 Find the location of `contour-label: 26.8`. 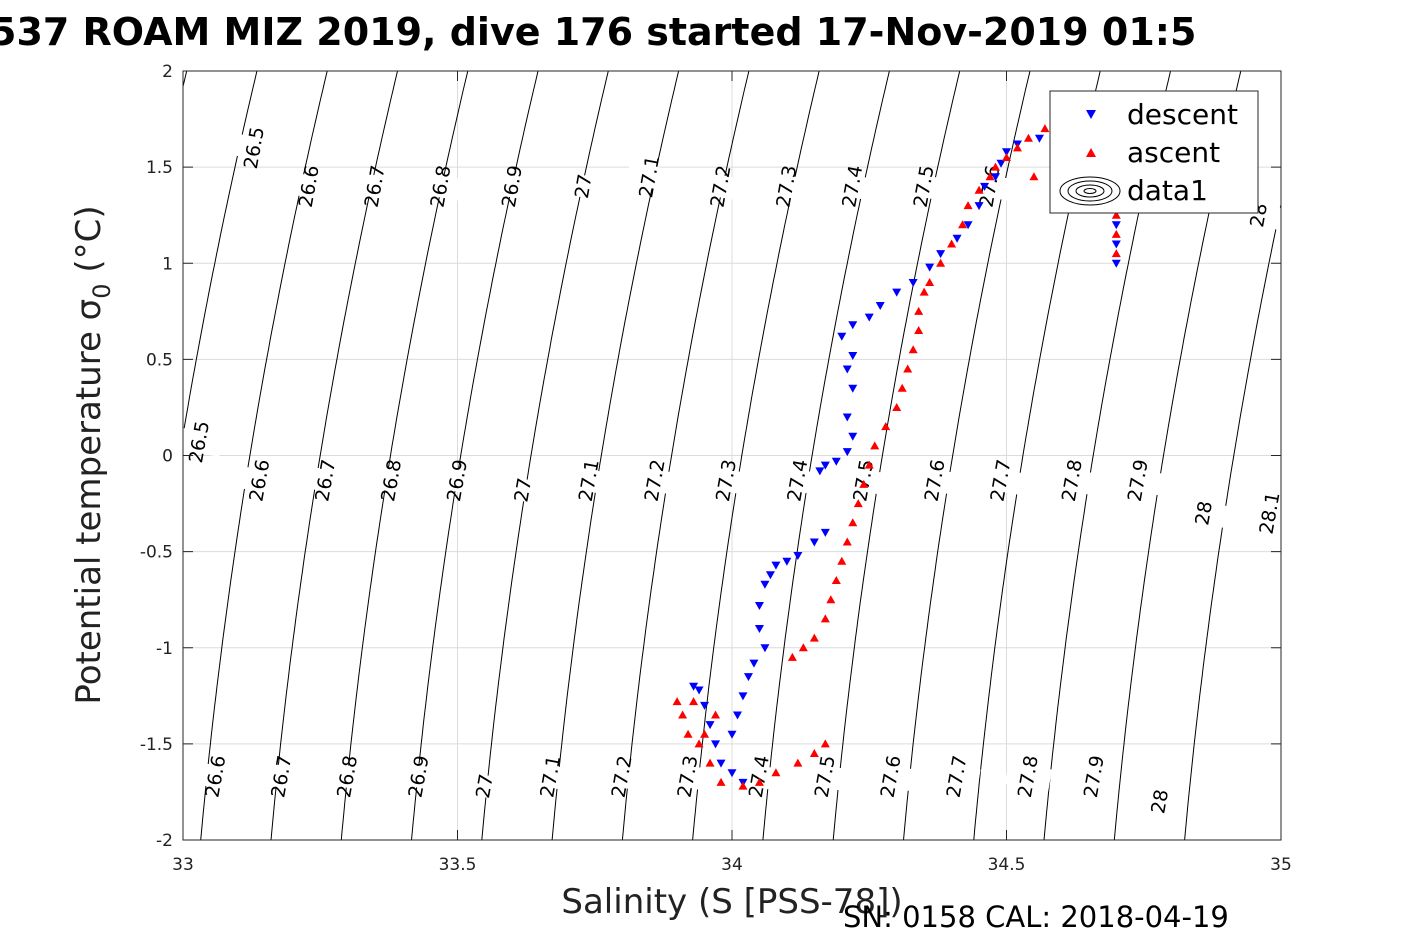

contour-label: 26.8 is located at coordinates (391, 480).